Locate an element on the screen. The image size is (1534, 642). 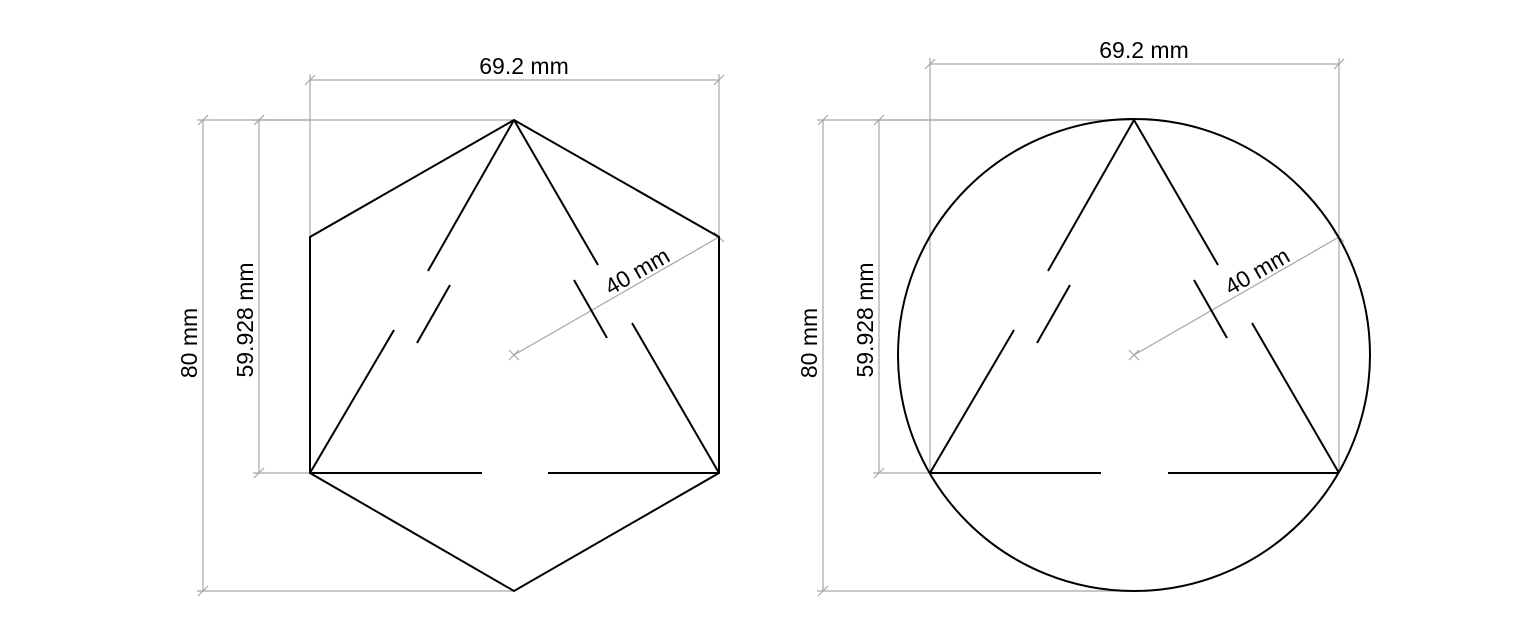
hexagon-triangle-outline is located at coordinates (514, 296).